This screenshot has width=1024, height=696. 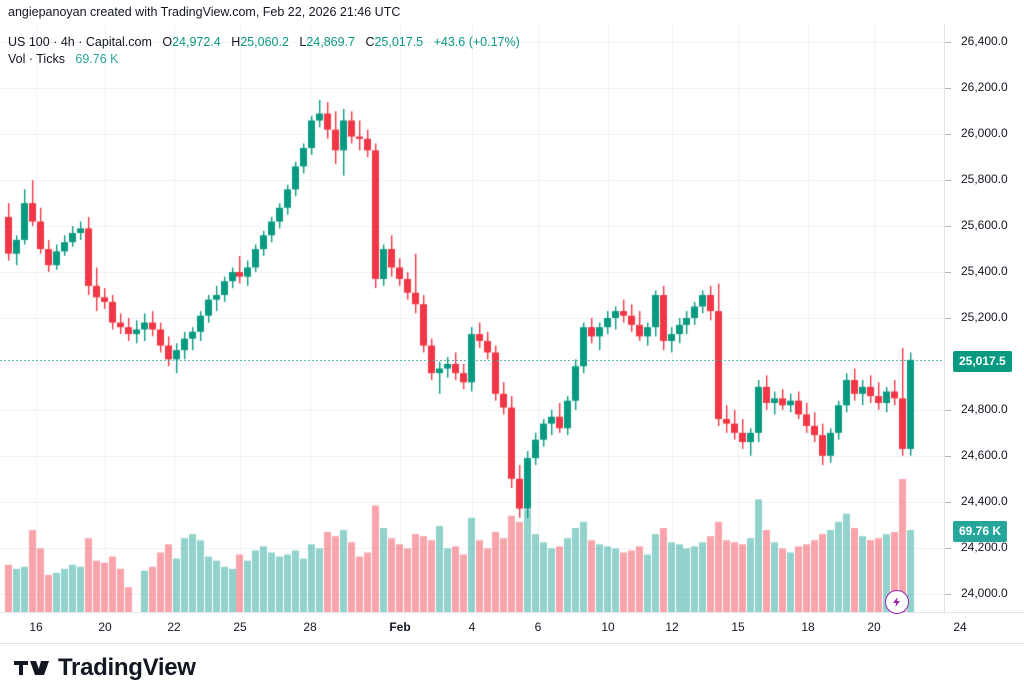 I want to click on realtime-lightning-badge, so click(x=897, y=602).